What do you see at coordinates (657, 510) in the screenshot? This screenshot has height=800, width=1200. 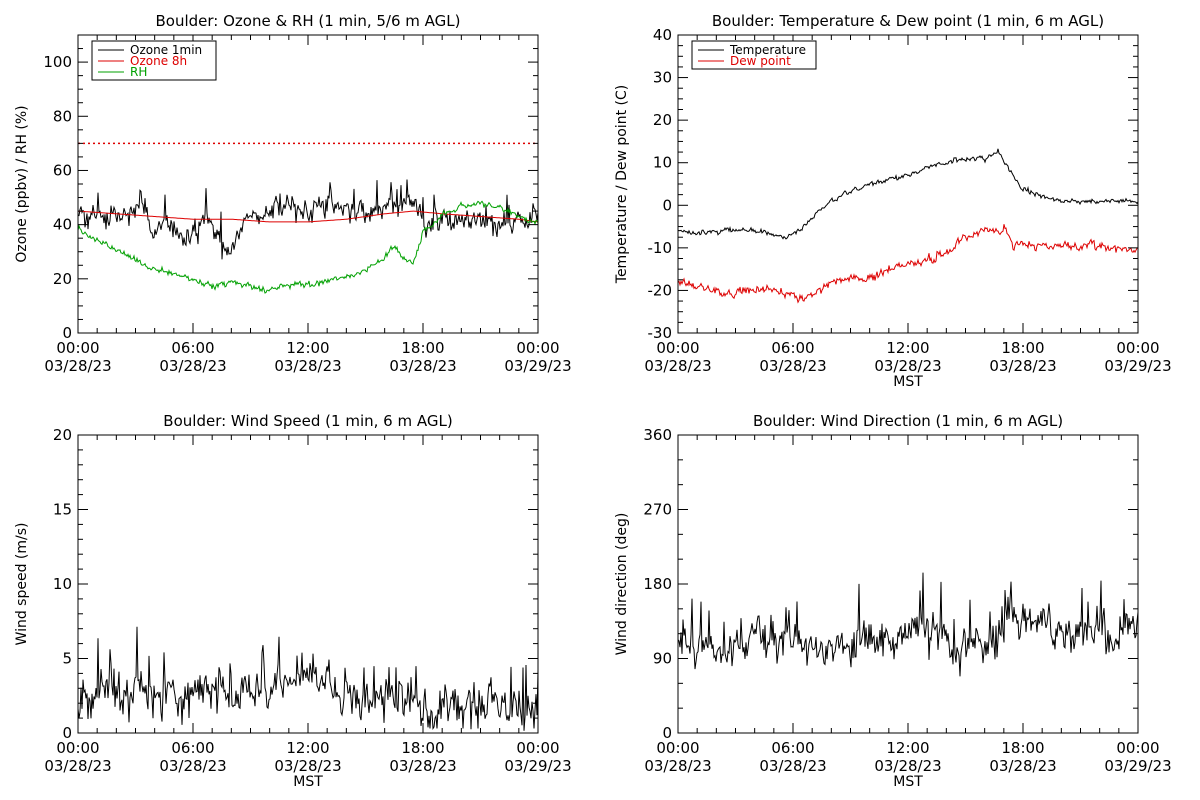 I see `y-tick-label: 270` at bounding box center [657, 510].